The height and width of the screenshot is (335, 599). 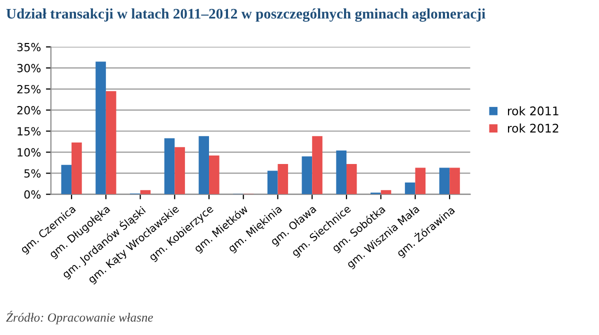 I want to click on y-tick-label: 0%, so click(x=32, y=194).